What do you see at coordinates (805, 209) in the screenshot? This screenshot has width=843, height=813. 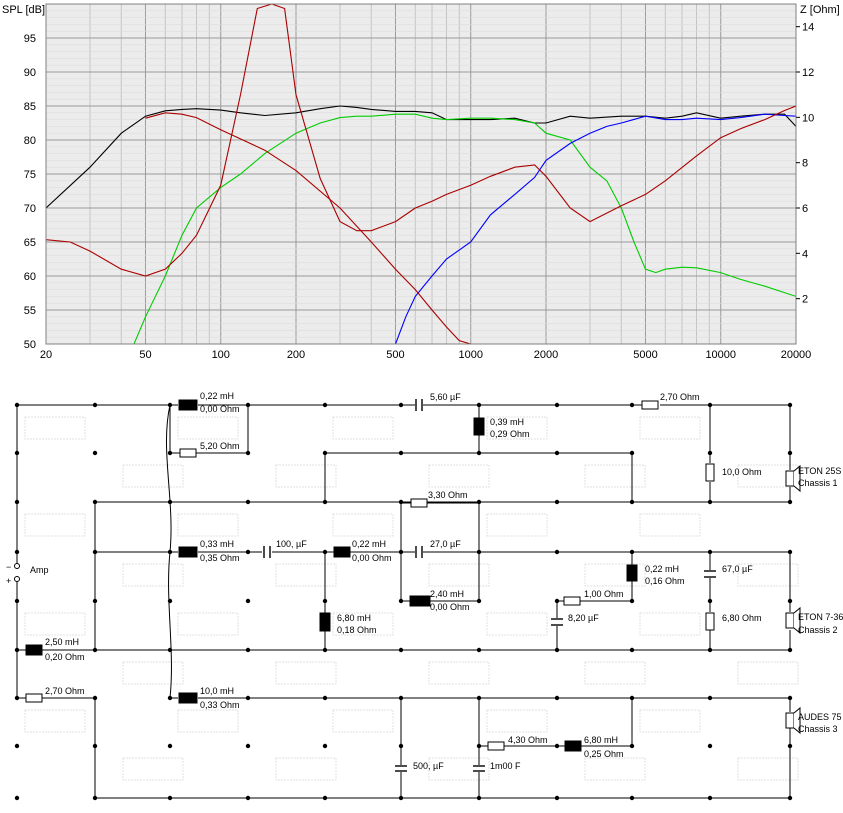 I see `y-right-tick-label: 6` at bounding box center [805, 209].